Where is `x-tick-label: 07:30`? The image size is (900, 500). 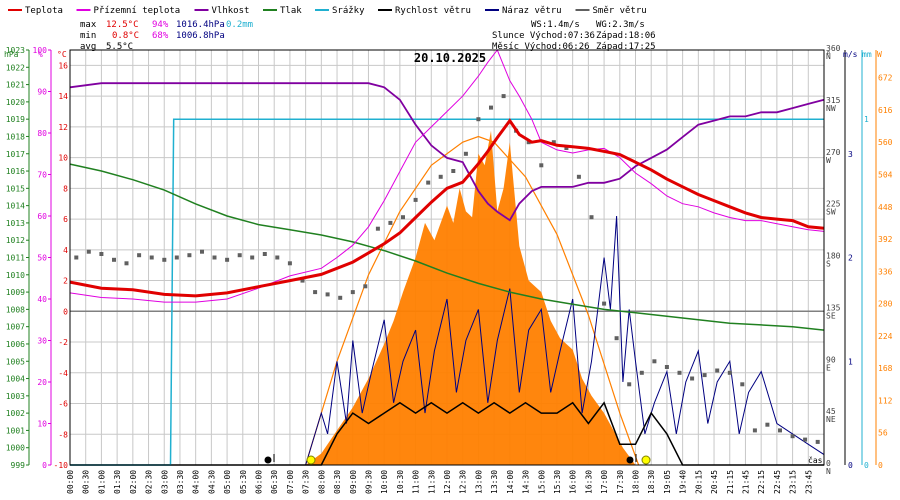
x-tick-label: 07:30 is located at coordinates (306, 482).